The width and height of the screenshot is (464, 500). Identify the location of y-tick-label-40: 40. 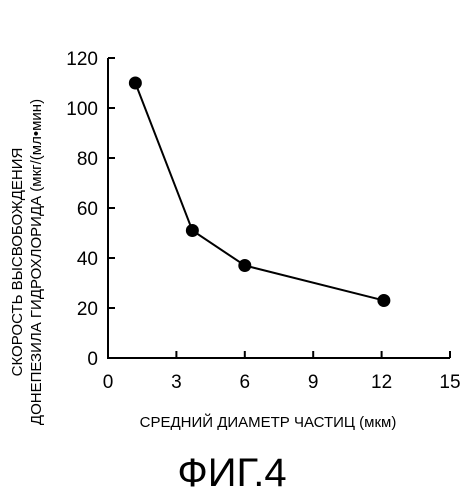
(87, 259).